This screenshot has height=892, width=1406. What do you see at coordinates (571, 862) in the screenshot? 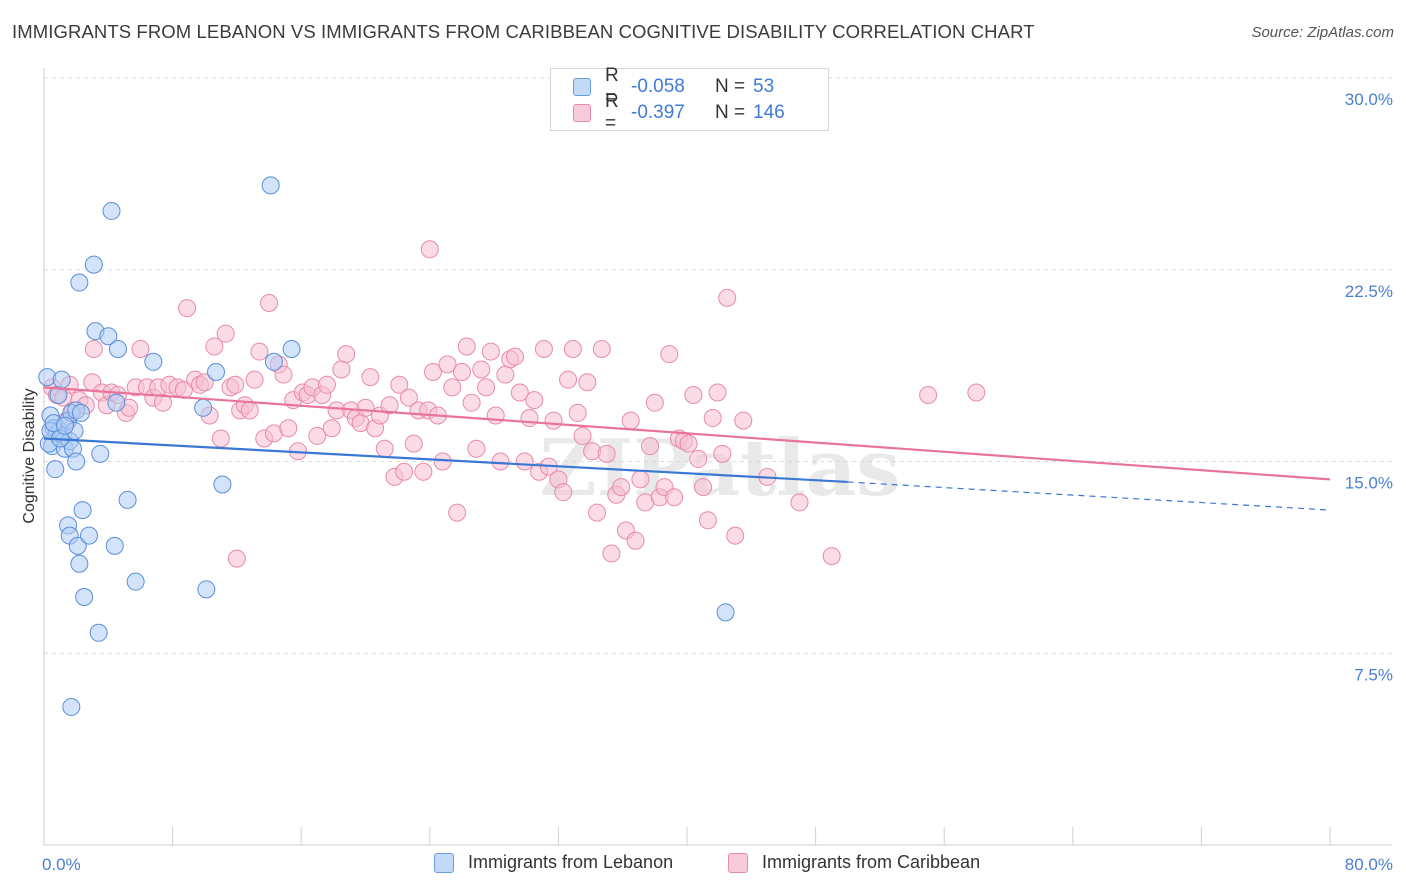
I see `legend-label-lebanon: Immigrants from Lebanon` at bounding box center [571, 862].